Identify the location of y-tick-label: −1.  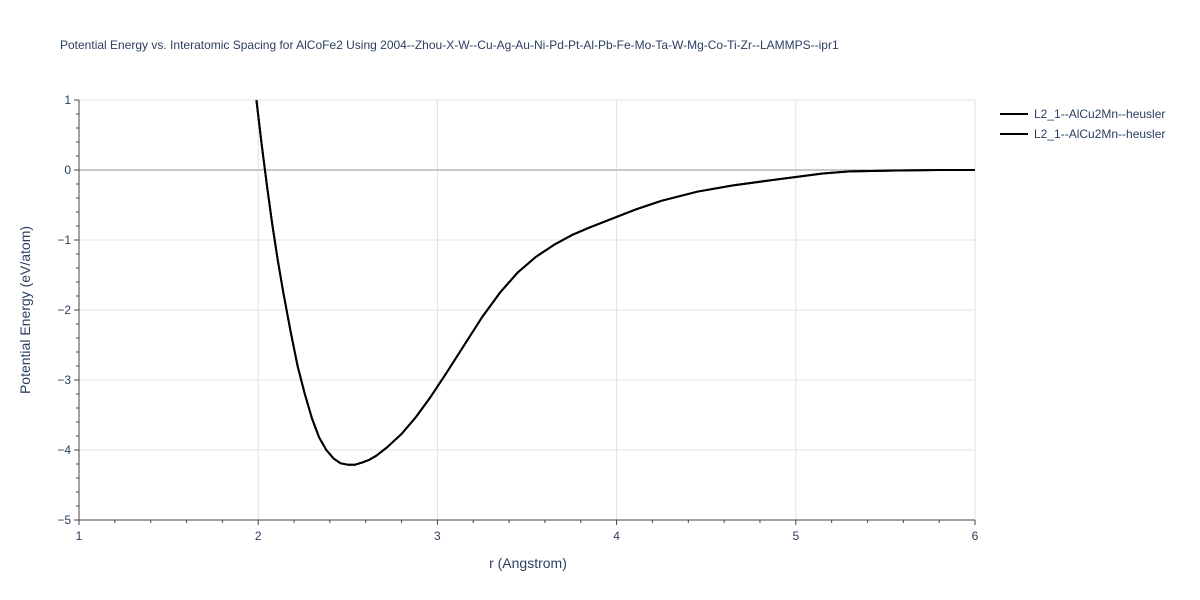
(64, 240).